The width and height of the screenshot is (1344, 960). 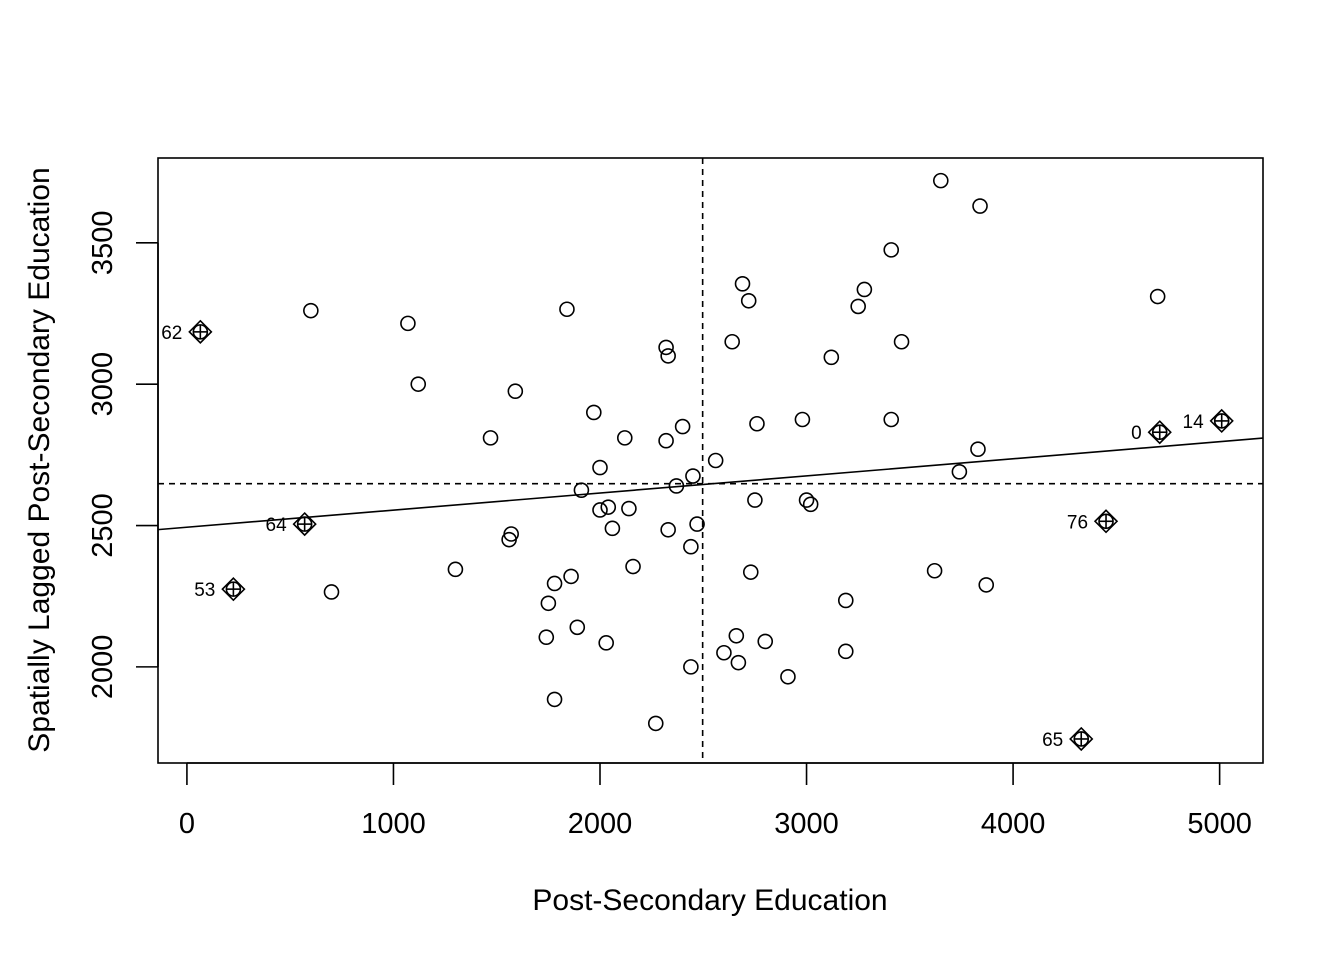 I want to click on influential-point-label: 53, so click(x=204, y=590).